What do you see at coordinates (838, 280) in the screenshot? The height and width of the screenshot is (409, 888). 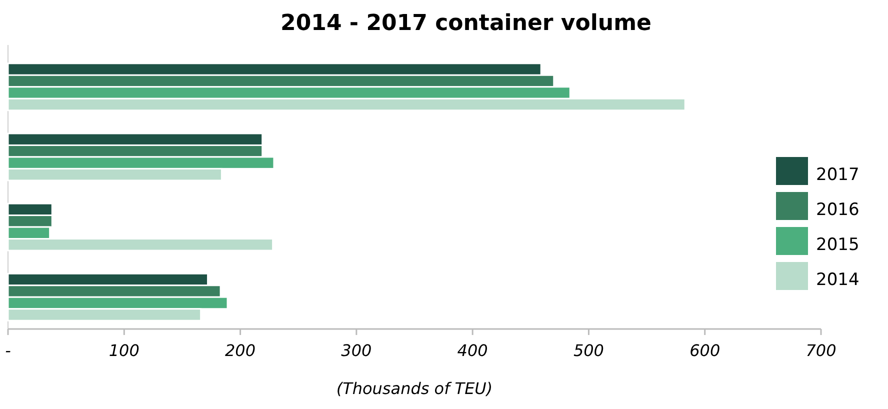 I see `legend-label: 2014` at bounding box center [838, 280].